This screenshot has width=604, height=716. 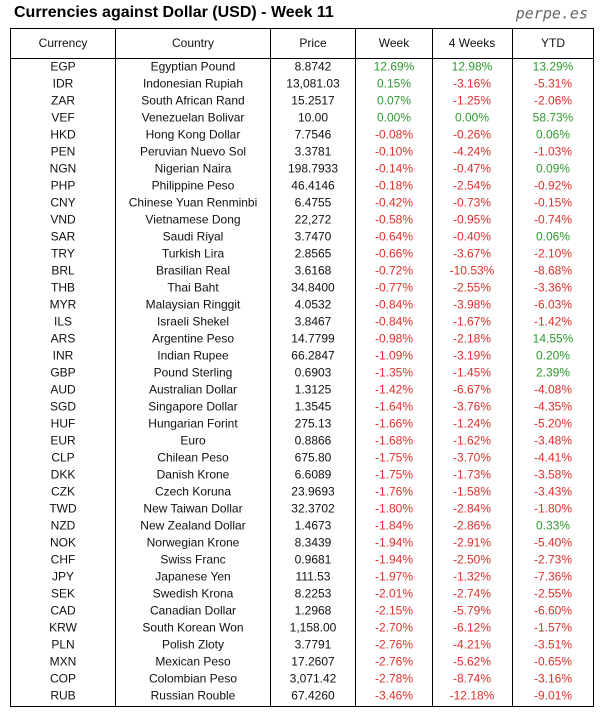 I want to click on column-header: Country, so click(x=193, y=43).